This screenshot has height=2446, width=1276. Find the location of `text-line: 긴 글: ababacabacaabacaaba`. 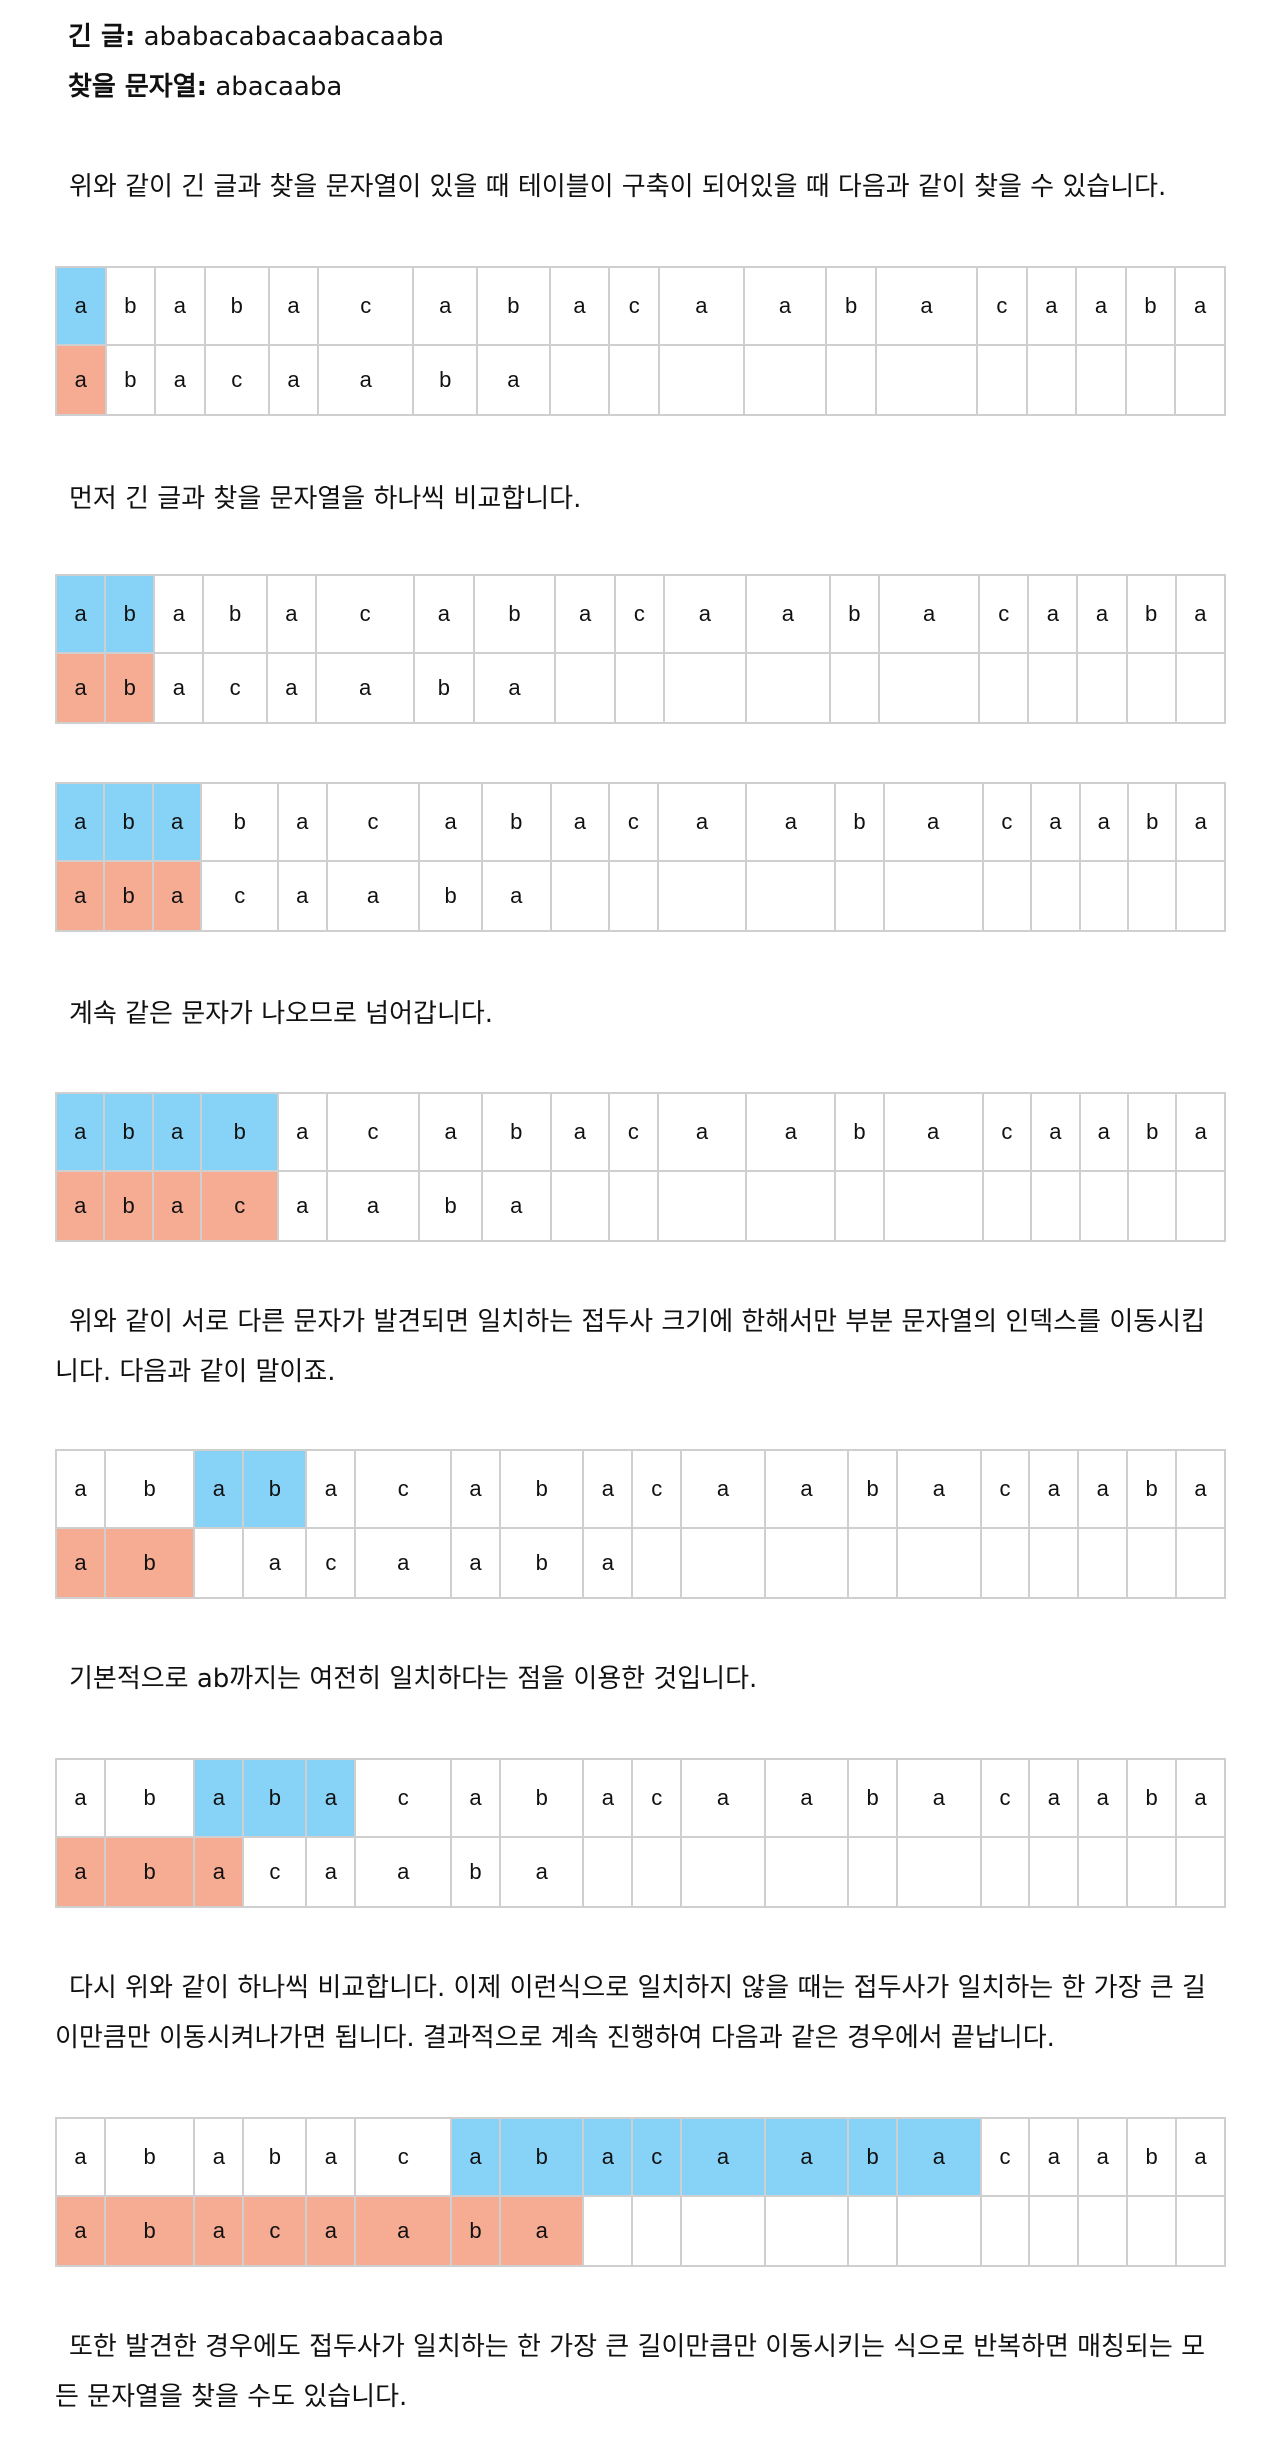

text-line: 긴 글: ababacabacaabacaaba is located at coordinates (256, 37).